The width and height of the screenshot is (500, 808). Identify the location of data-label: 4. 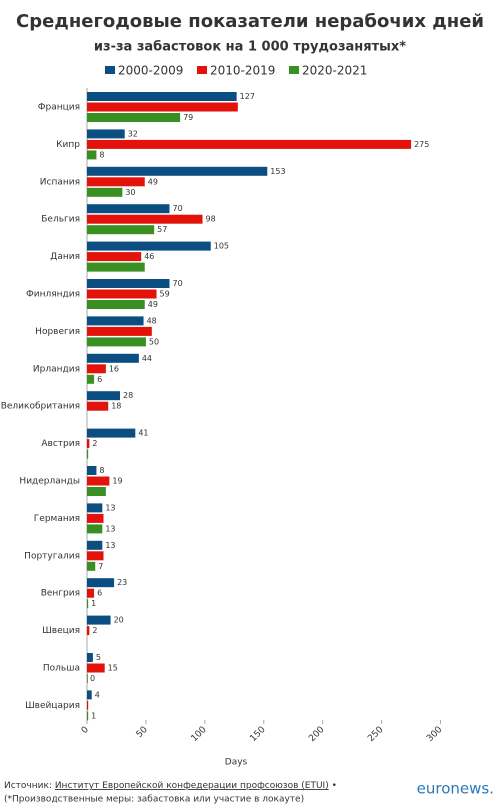
(97, 694).